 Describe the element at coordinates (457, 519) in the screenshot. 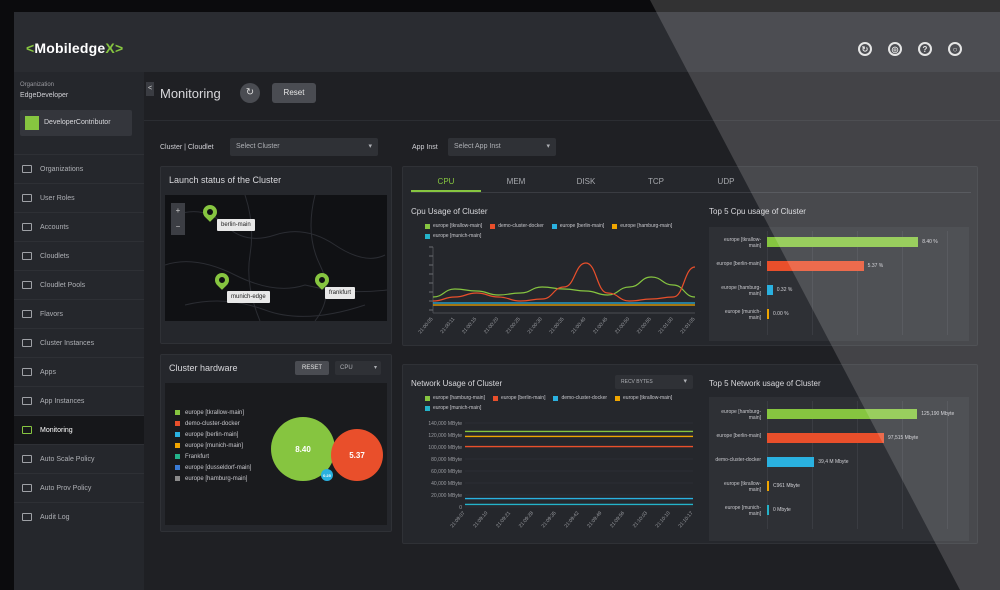

I see `x-tick-label: 21:09:07` at that location.